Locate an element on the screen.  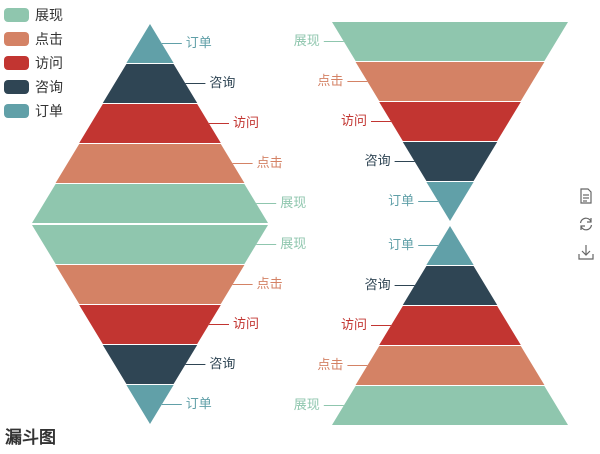
legend: 展现 点击 访问 咨询 订单 is located at coordinates (33, 63).